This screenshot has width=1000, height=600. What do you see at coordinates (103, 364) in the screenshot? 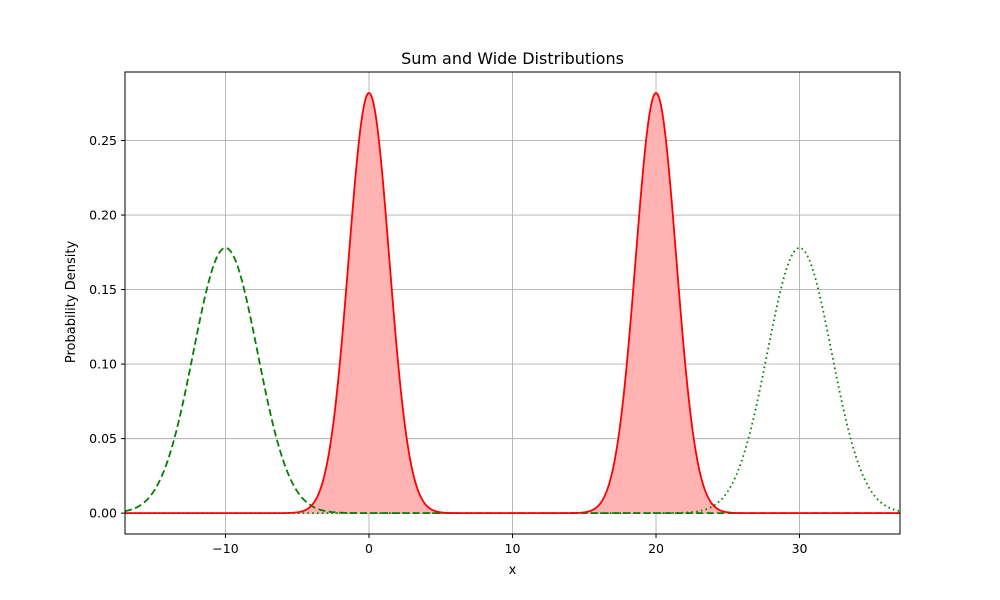
I see `y-tick-label: 0.10` at bounding box center [103, 364].